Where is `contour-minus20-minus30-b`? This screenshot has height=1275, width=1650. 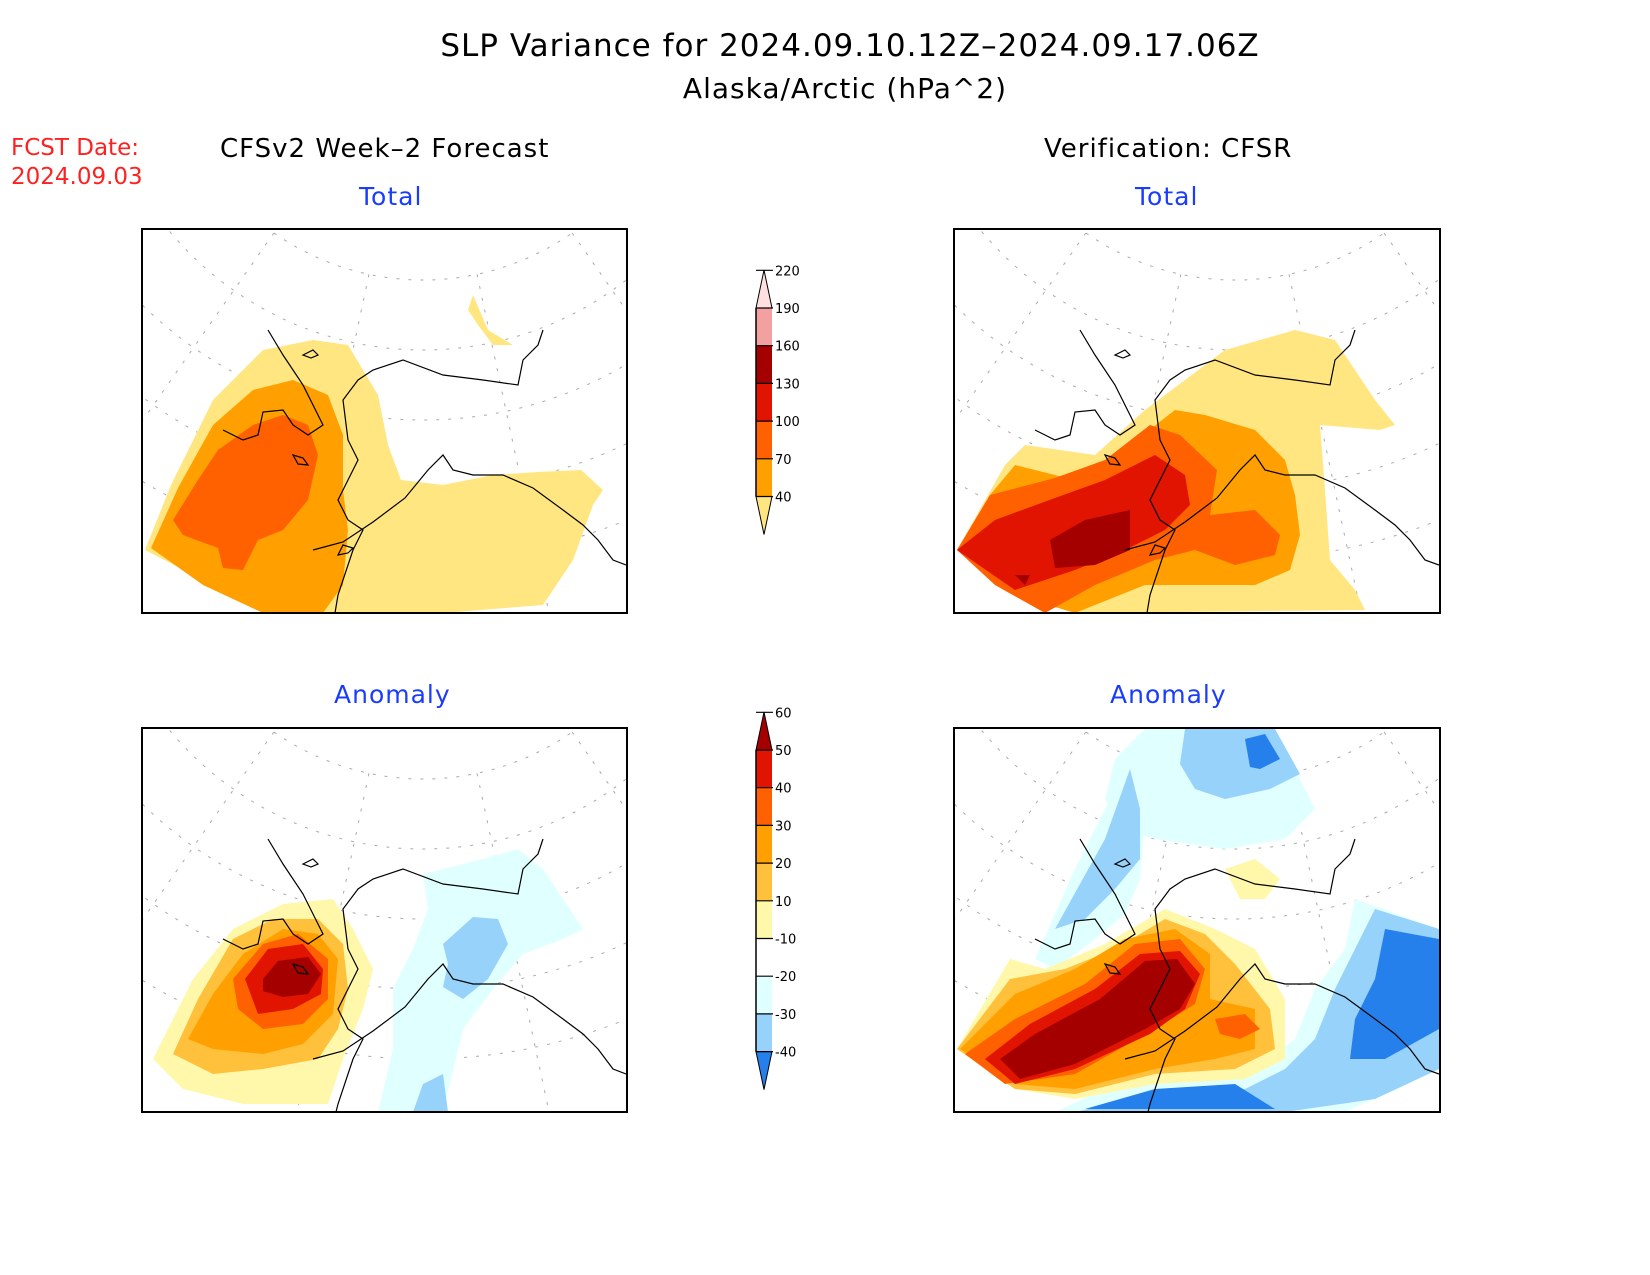
contour-minus20-minus30-b is located at coordinates (430, 1092).